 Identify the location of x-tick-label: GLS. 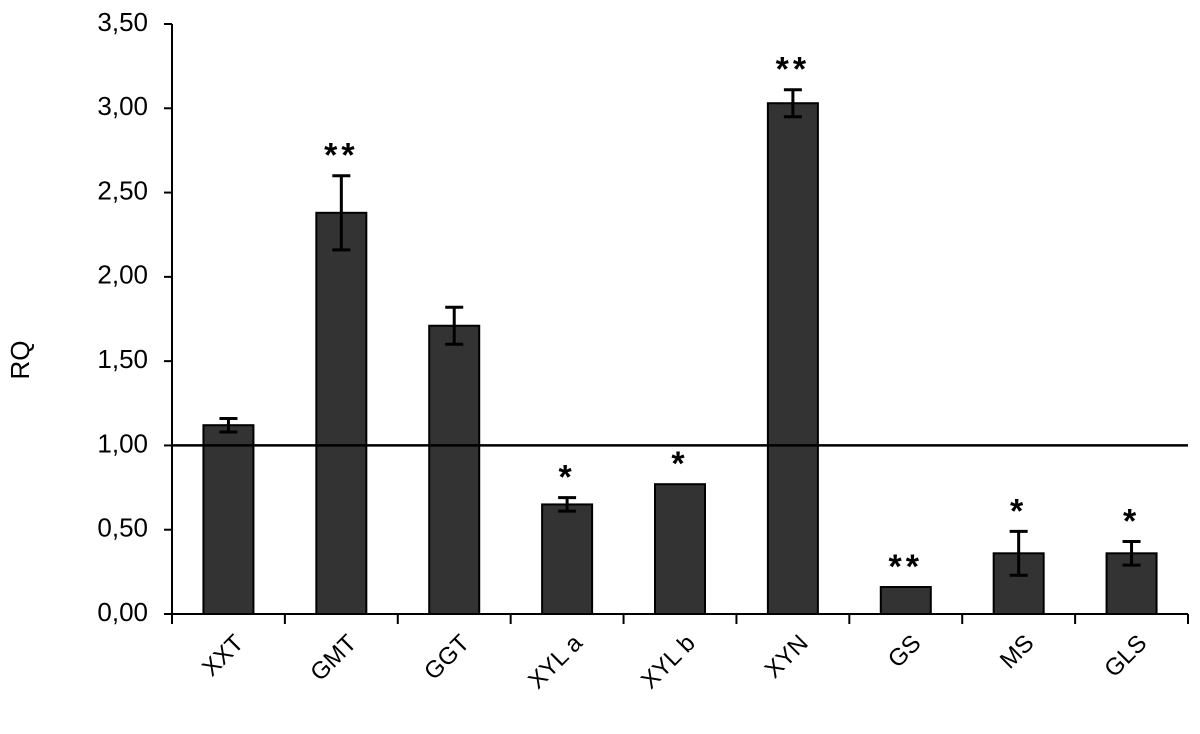
(1125, 656).